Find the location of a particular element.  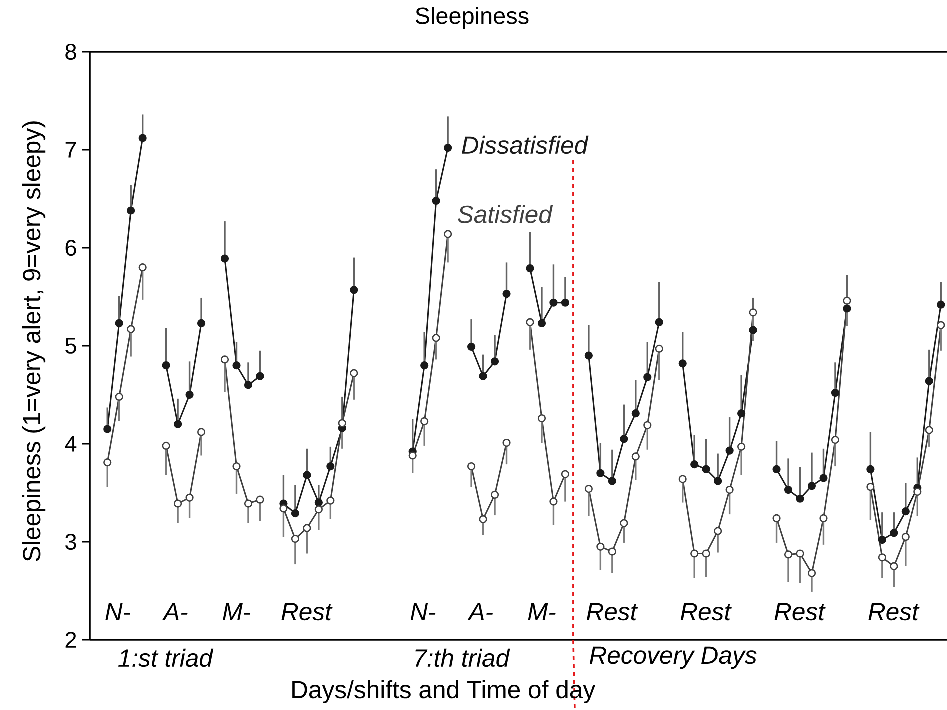

series-label: Dissatisfied is located at coordinates (525, 145).